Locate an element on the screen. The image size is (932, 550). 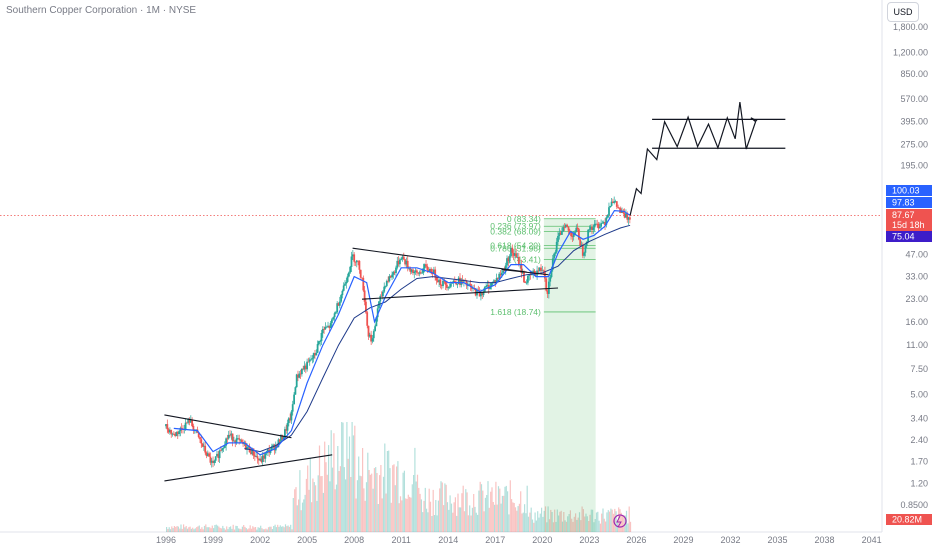
trendline-upper-2008 is located at coordinates (439, 260).